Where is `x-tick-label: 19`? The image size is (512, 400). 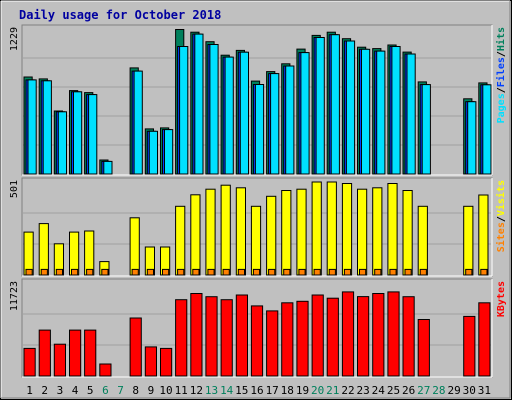
x-tick-label: 19 is located at coordinates (302, 390).